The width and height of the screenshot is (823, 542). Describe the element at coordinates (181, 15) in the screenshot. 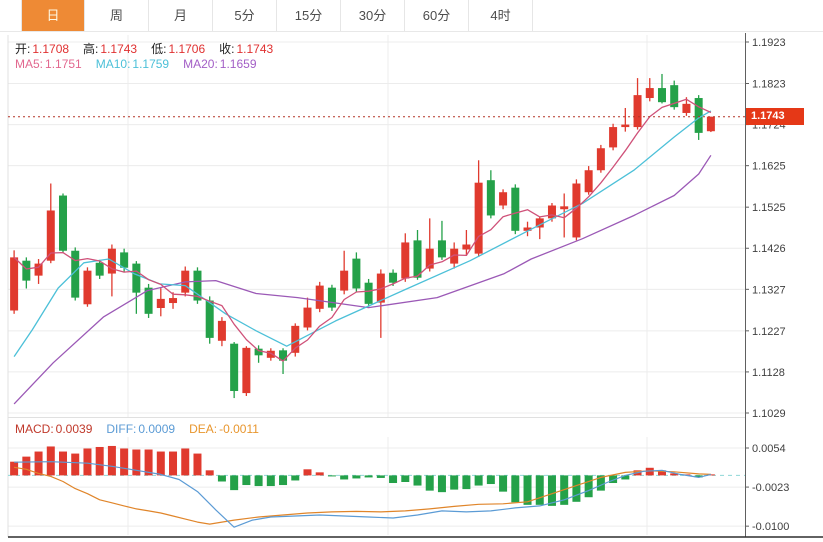

I see `tab-month: 月` at that location.